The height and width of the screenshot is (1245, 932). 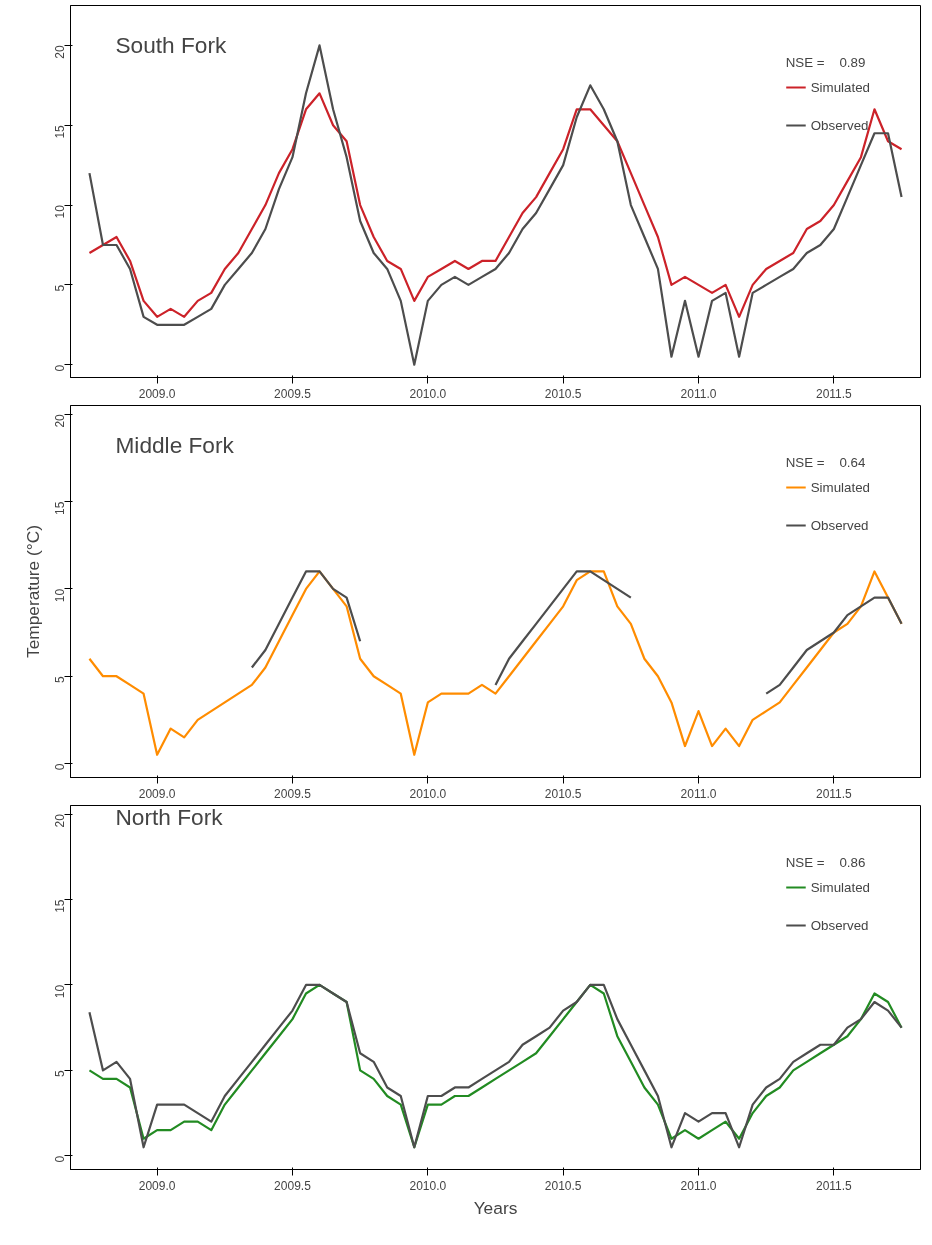 I want to click on legend-title: NSE = 0.86, so click(x=826, y=862).